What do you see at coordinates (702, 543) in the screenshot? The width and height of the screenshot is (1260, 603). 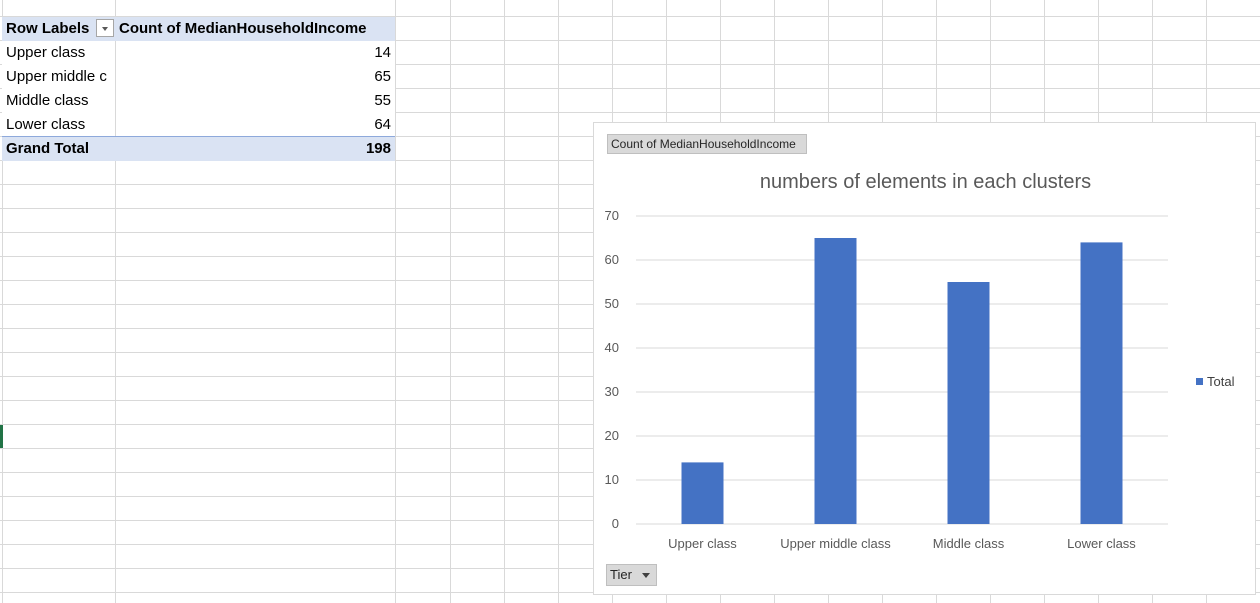 I see `x-tick-label: Upper class` at bounding box center [702, 543].